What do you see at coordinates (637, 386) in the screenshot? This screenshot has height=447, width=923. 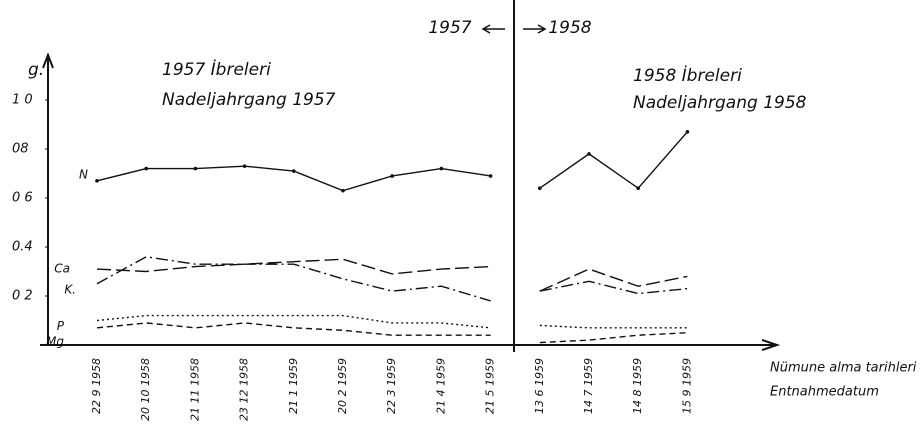 I see `x-tick-label: 14 8 1959` at bounding box center [637, 386].